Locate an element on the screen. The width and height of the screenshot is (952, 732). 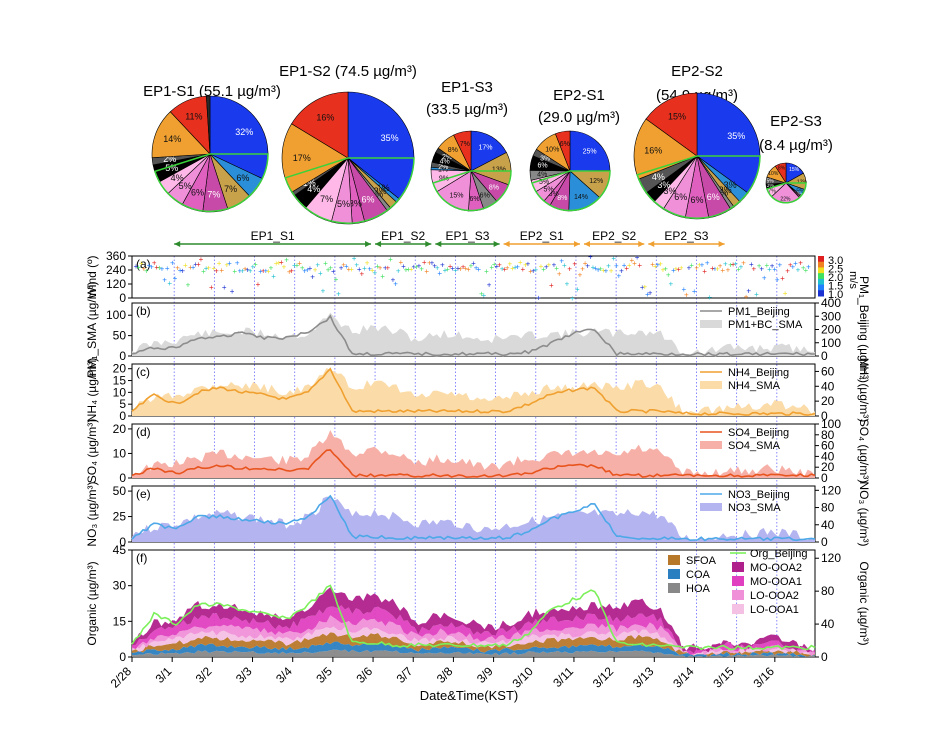
period-label: EP1_S1 is located at coordinates (273, 236).